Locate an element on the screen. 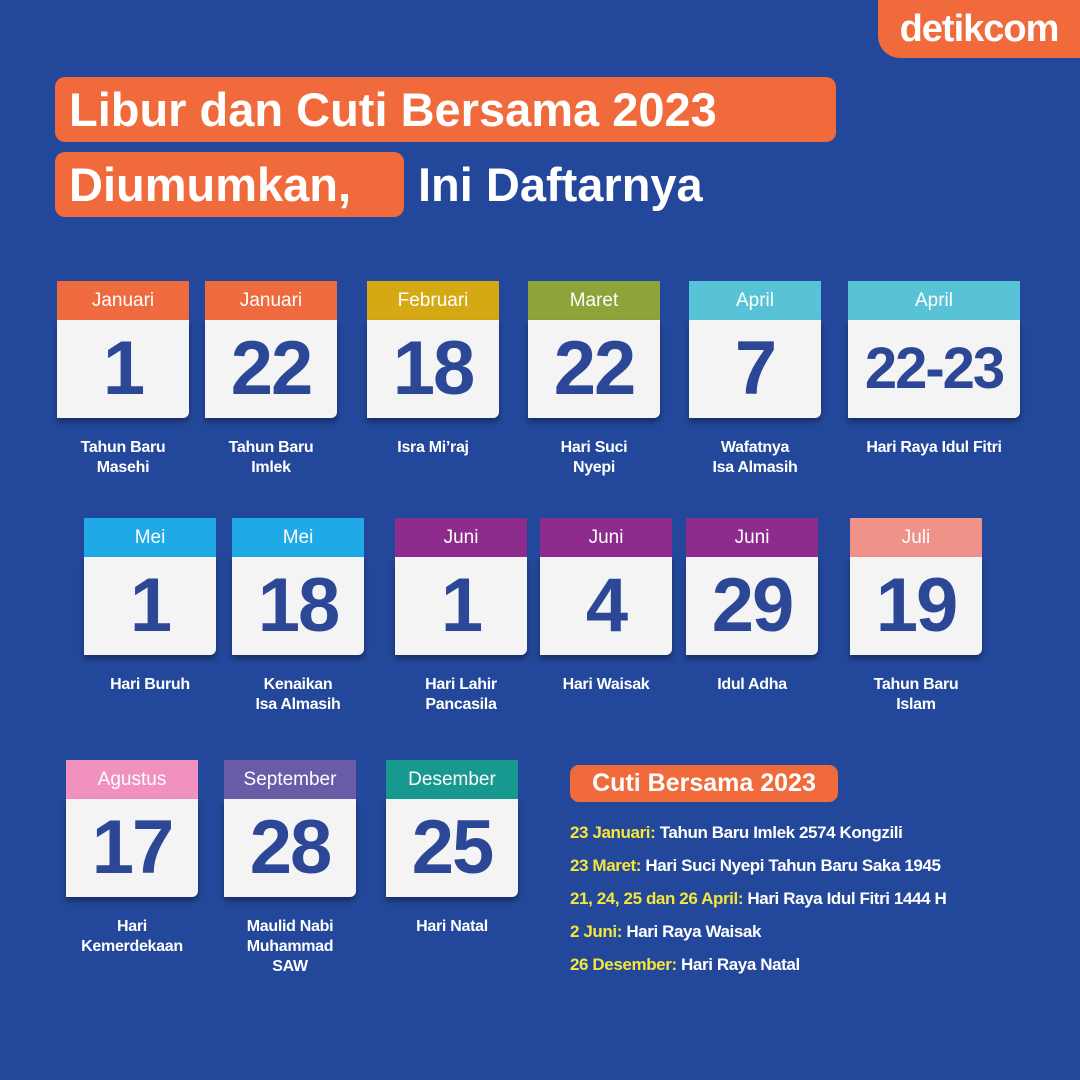 This screenshot has height=1080, width=1080. calendar-month: Juli is located at coordinates (916, 537).